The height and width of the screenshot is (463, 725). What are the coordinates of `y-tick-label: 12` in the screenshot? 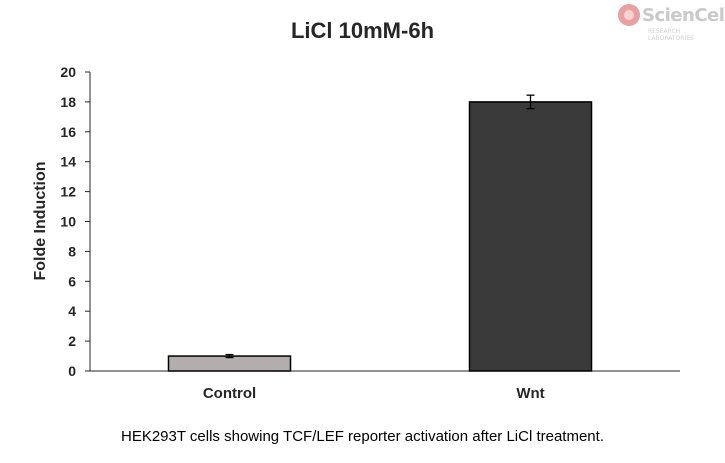 It's located at (68, 192).